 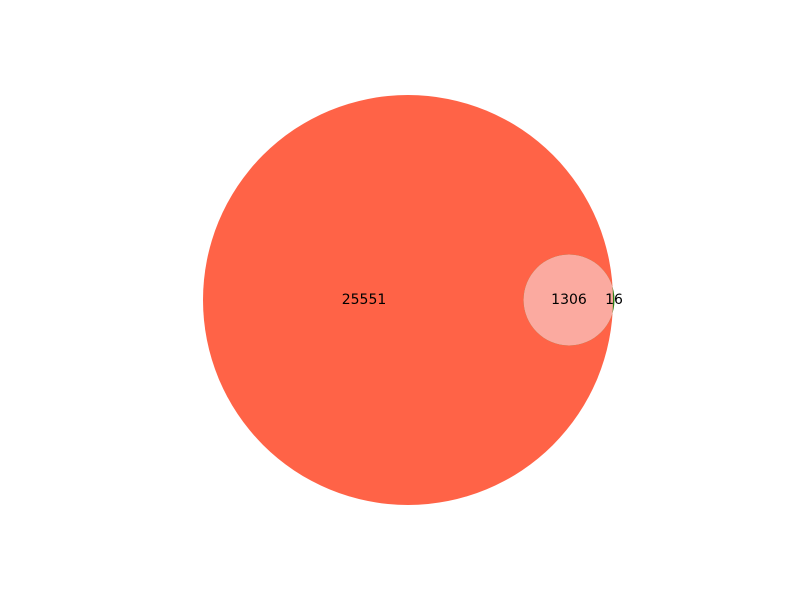 What do you see at coordinates (614, 300) in the screenshot?
I see `region-label-b-only: 16` at bounding box center [614, 300].